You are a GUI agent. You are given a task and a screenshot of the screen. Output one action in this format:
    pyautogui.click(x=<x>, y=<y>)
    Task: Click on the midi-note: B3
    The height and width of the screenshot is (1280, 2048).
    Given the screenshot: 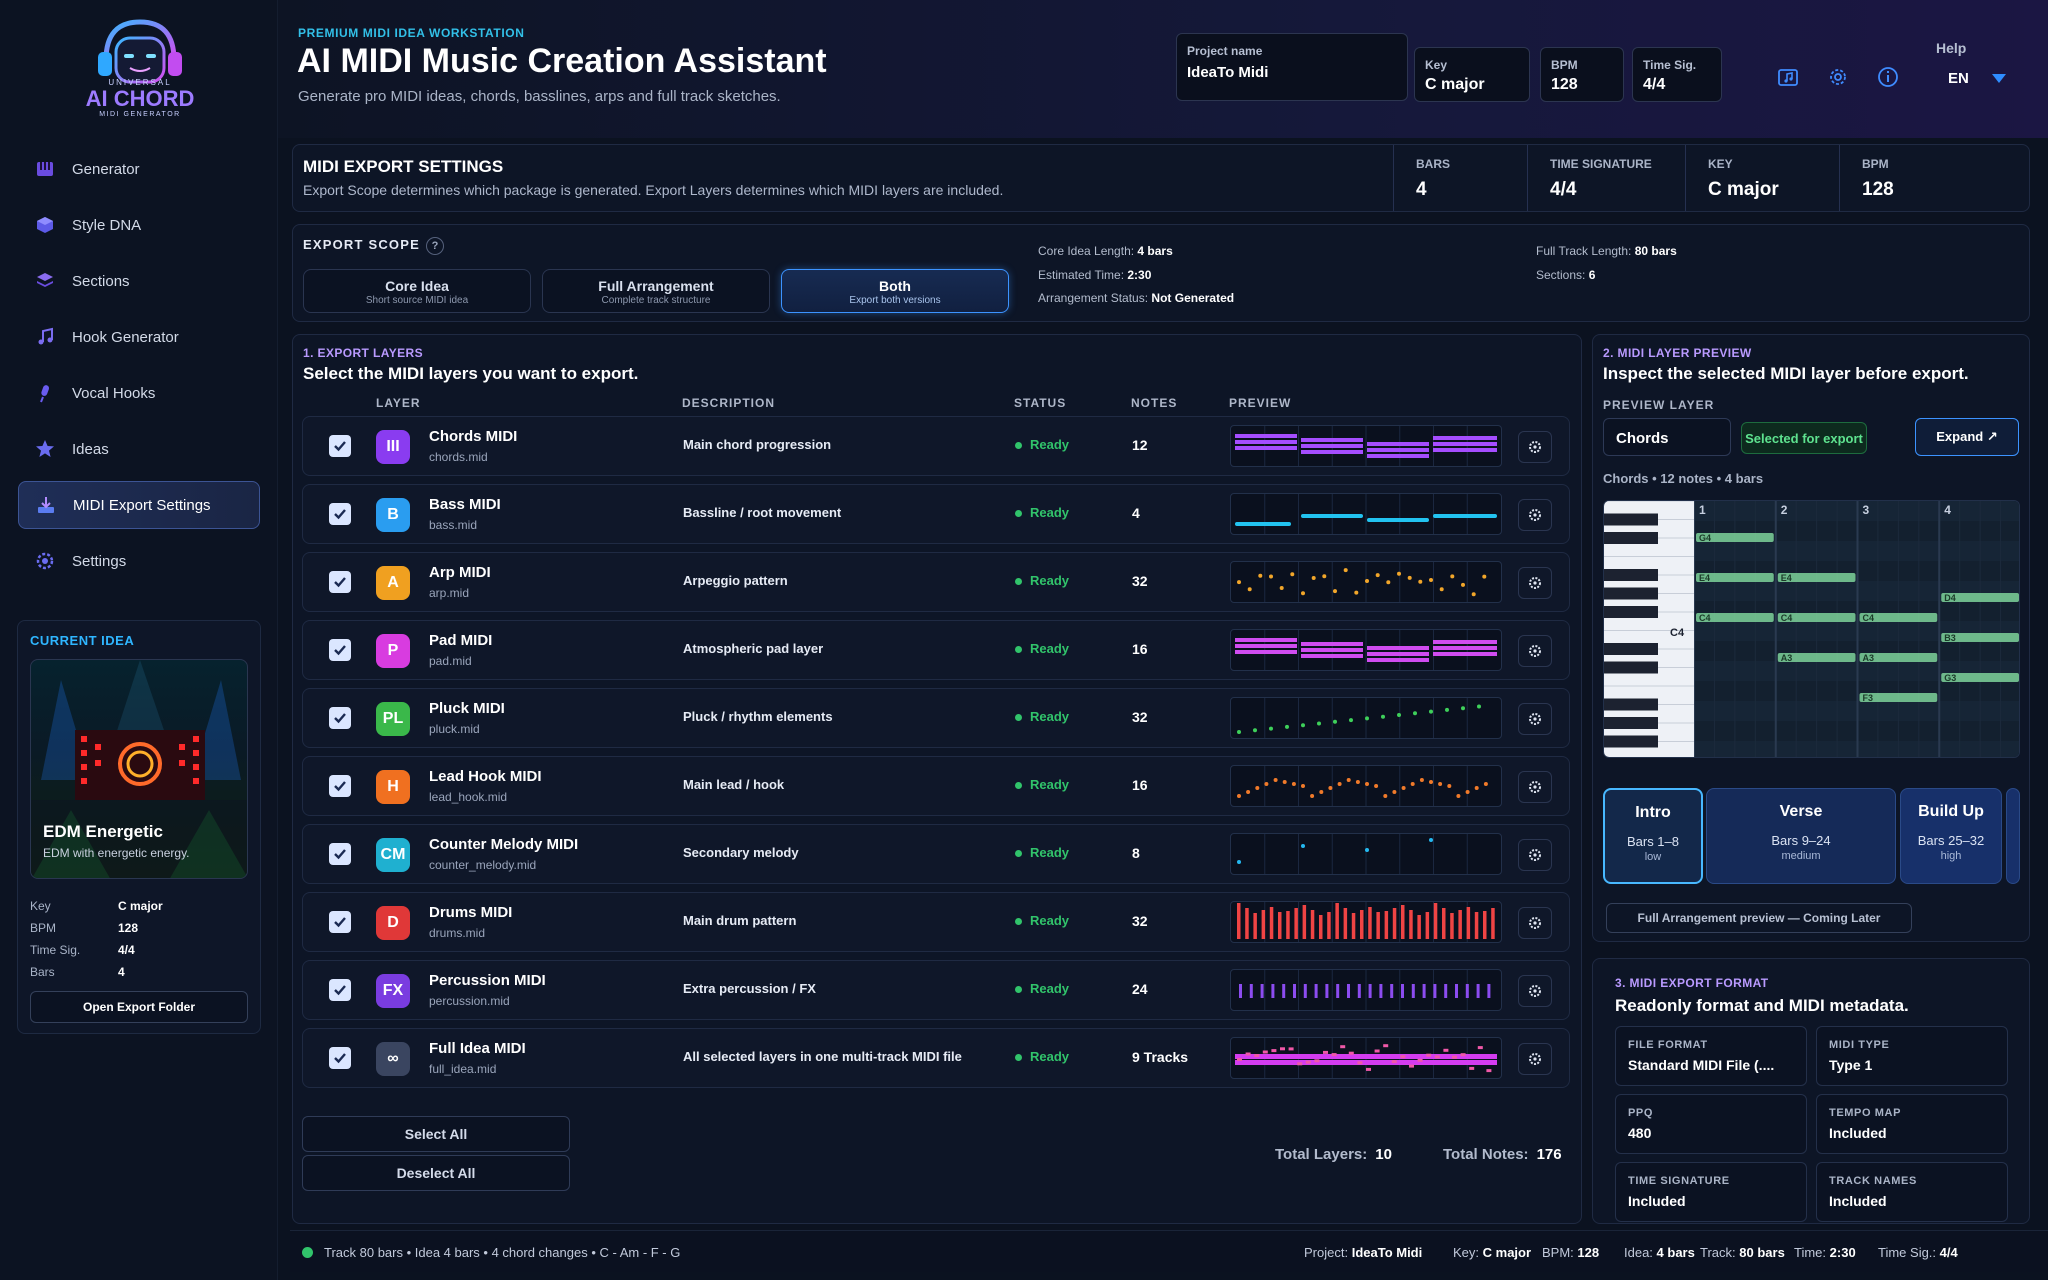 What is the action you would take?
    pyautogui.click(x=1980, y=638)
    